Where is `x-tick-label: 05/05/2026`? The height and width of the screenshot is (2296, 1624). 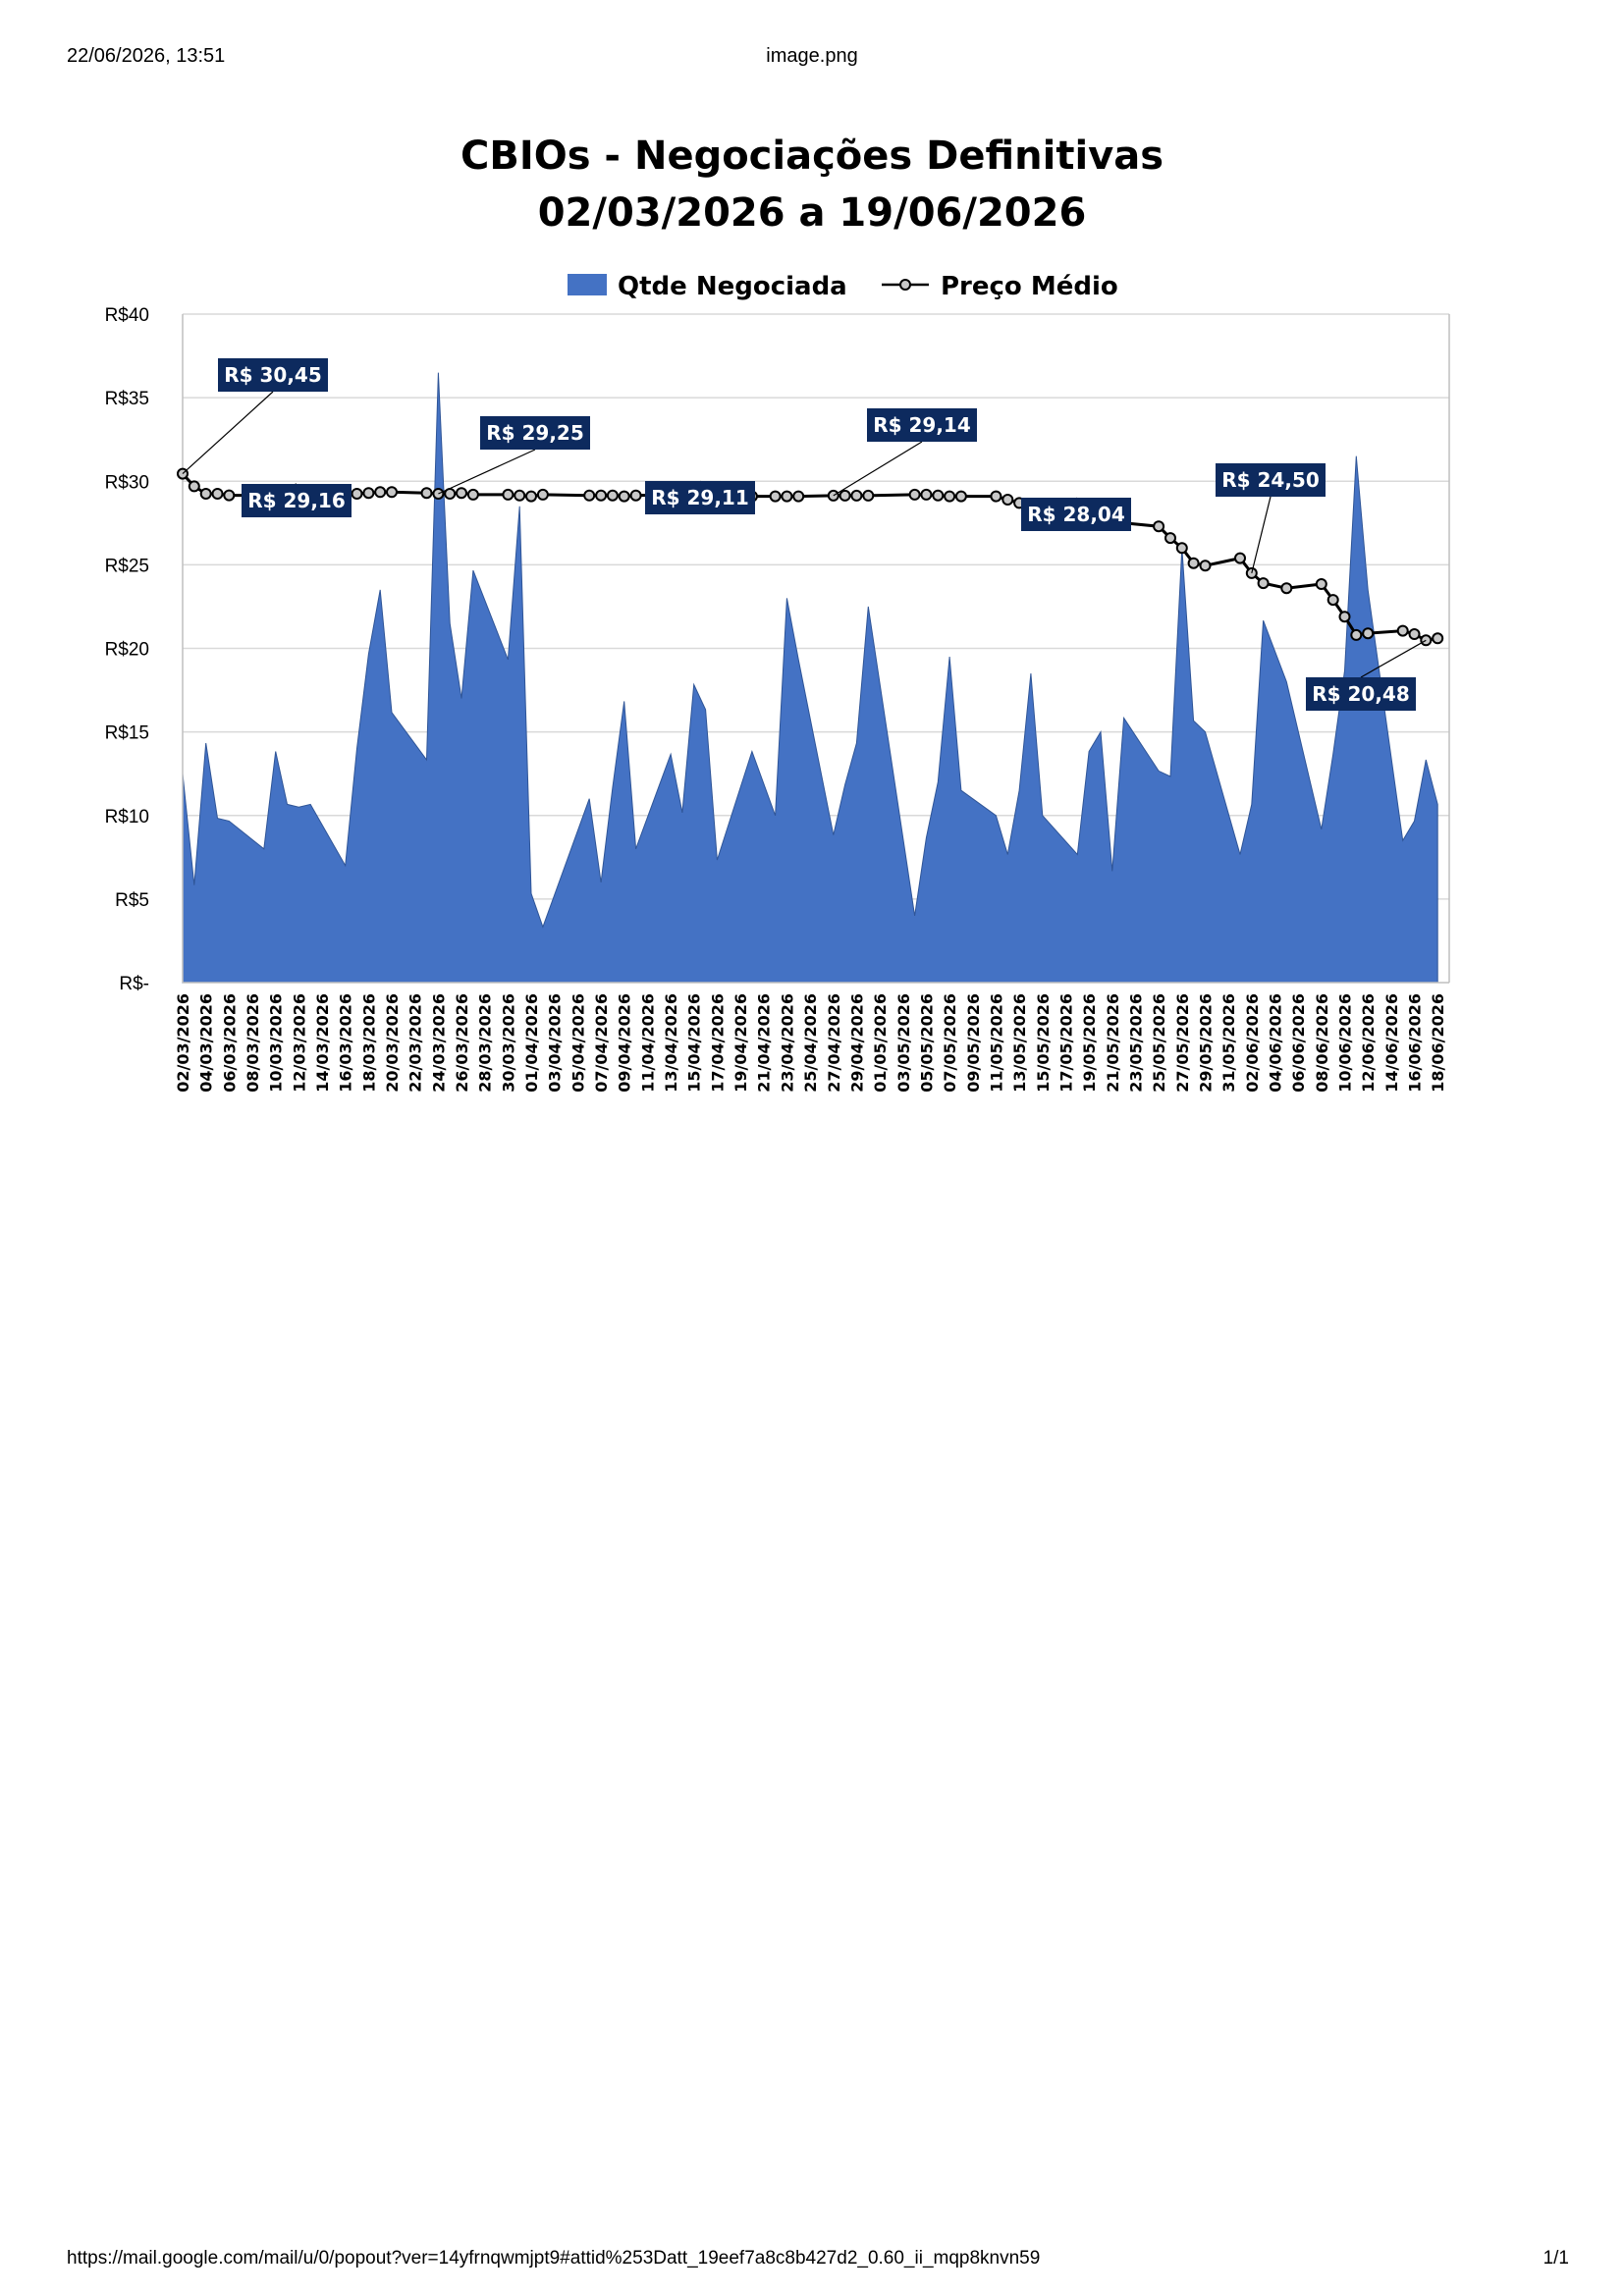
x-tick-label: 05/05/2026 is located at coordinates (926, 1043).